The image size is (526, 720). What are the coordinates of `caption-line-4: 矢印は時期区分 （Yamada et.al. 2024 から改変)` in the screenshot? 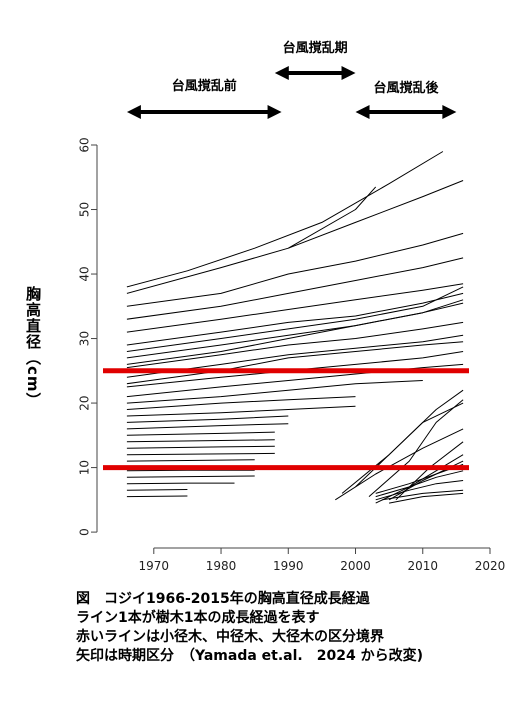 It's located at (249, 656).